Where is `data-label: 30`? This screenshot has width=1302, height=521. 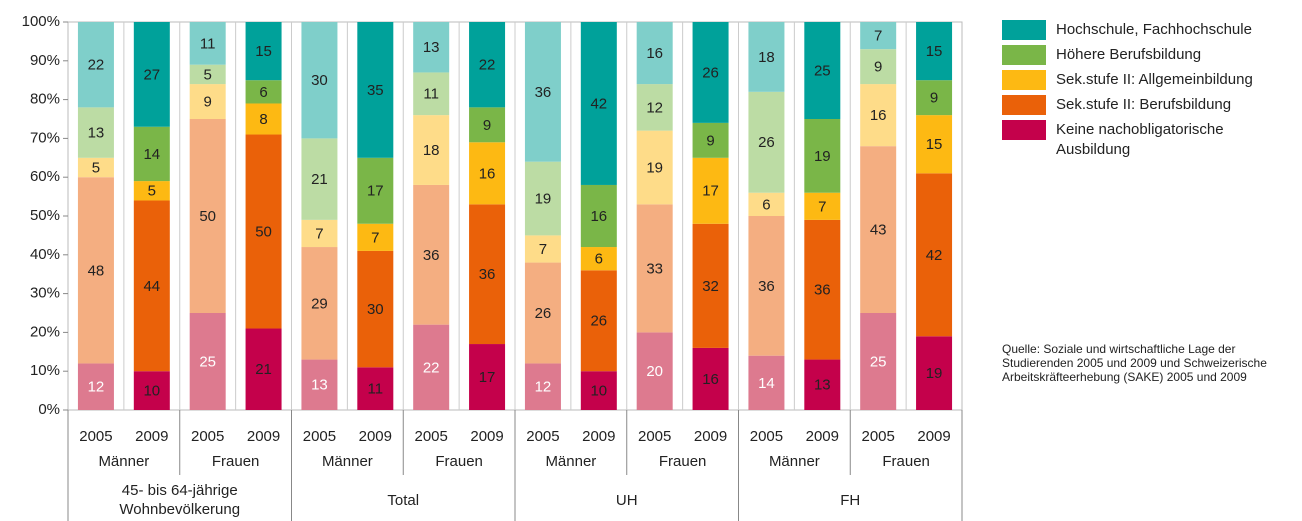
data-label: 30 is located at coordinates (319, 80).